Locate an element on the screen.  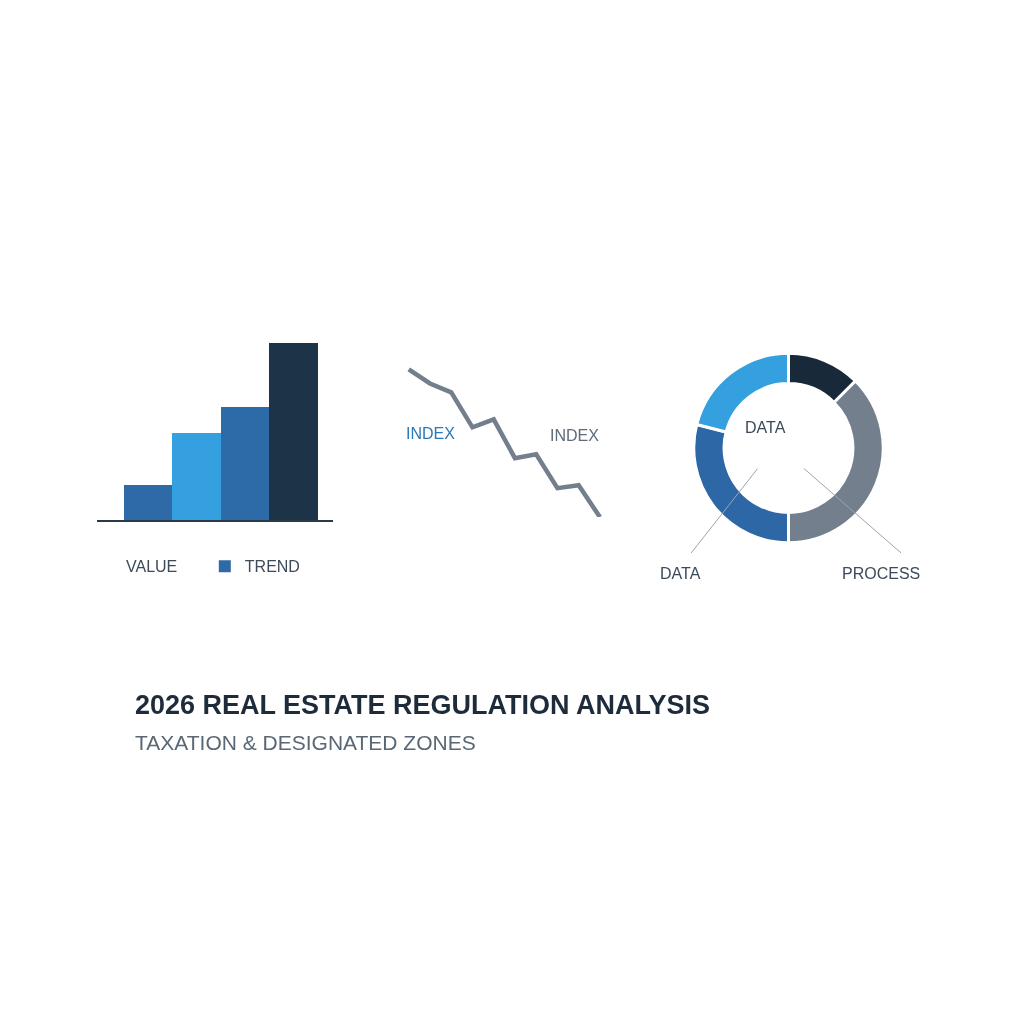
legend-label: TREND is located at coordinates (272, 567).